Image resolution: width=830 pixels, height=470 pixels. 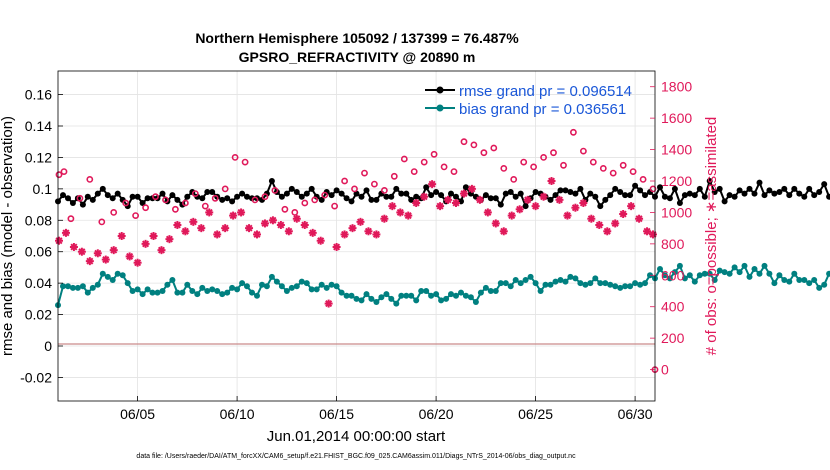 I want to click on x-tick-label: 06/05, so click(x=137, y=414).